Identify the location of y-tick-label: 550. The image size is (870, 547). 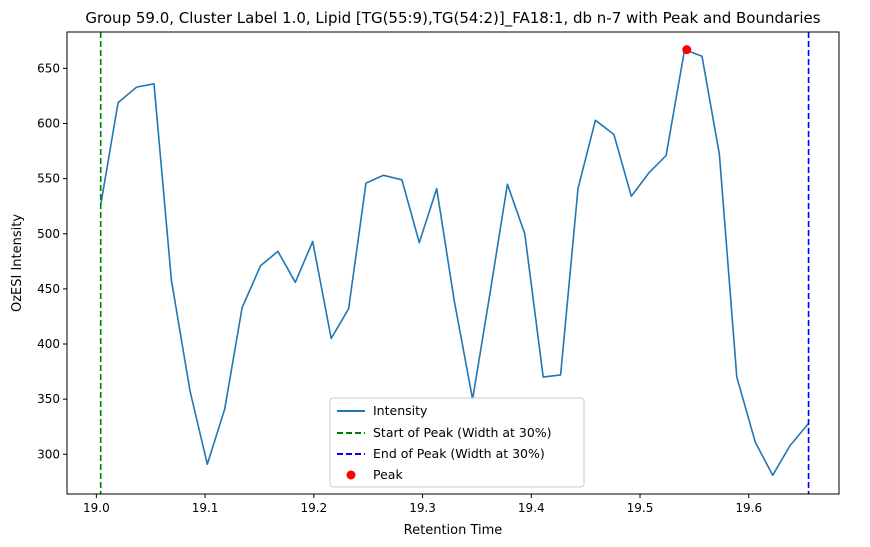
(48, 179).